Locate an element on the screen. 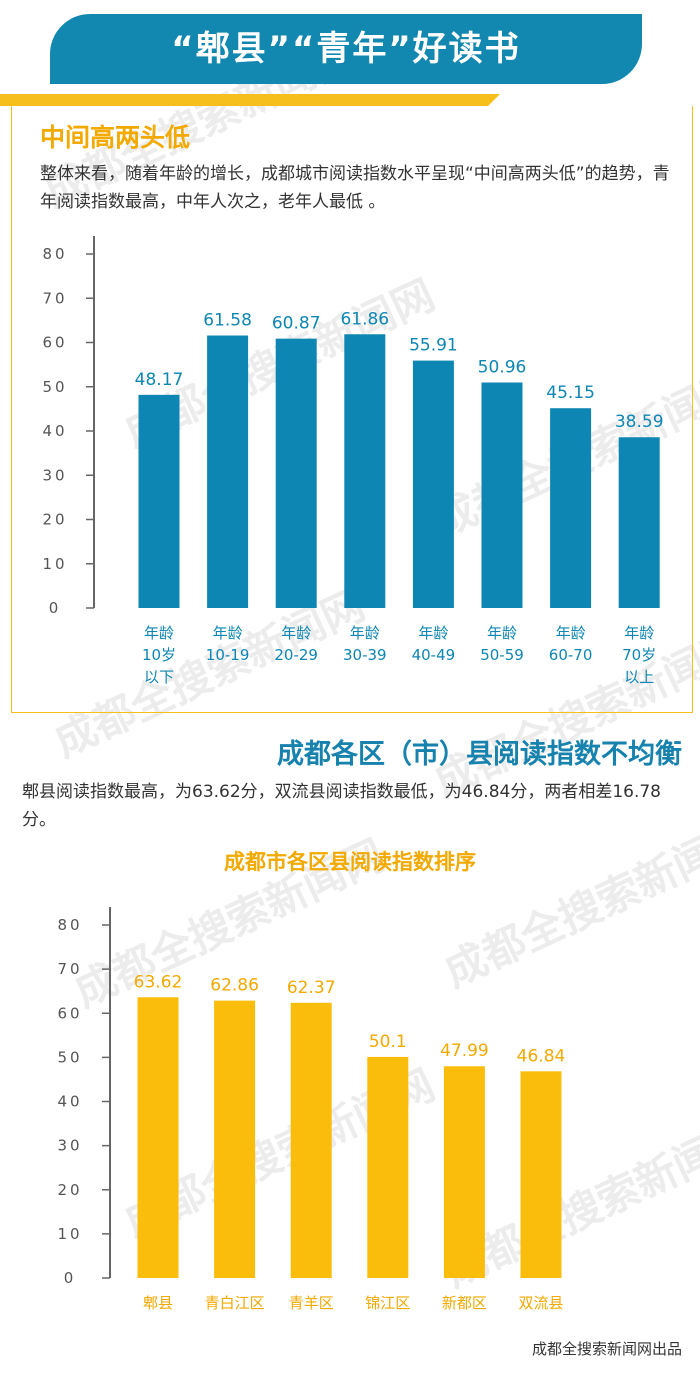 Image resolution: width=700 pixels, height=1400 pixels. category-label: 年龄 30-39 is located at coordinates (365, 644).